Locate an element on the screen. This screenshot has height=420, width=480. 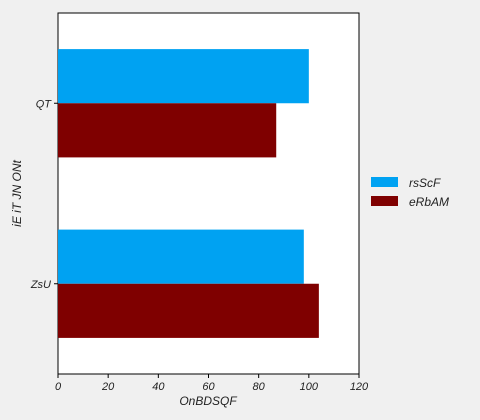
y-axis-label: iE iT JN ONt is located at coordinates (17, 193).